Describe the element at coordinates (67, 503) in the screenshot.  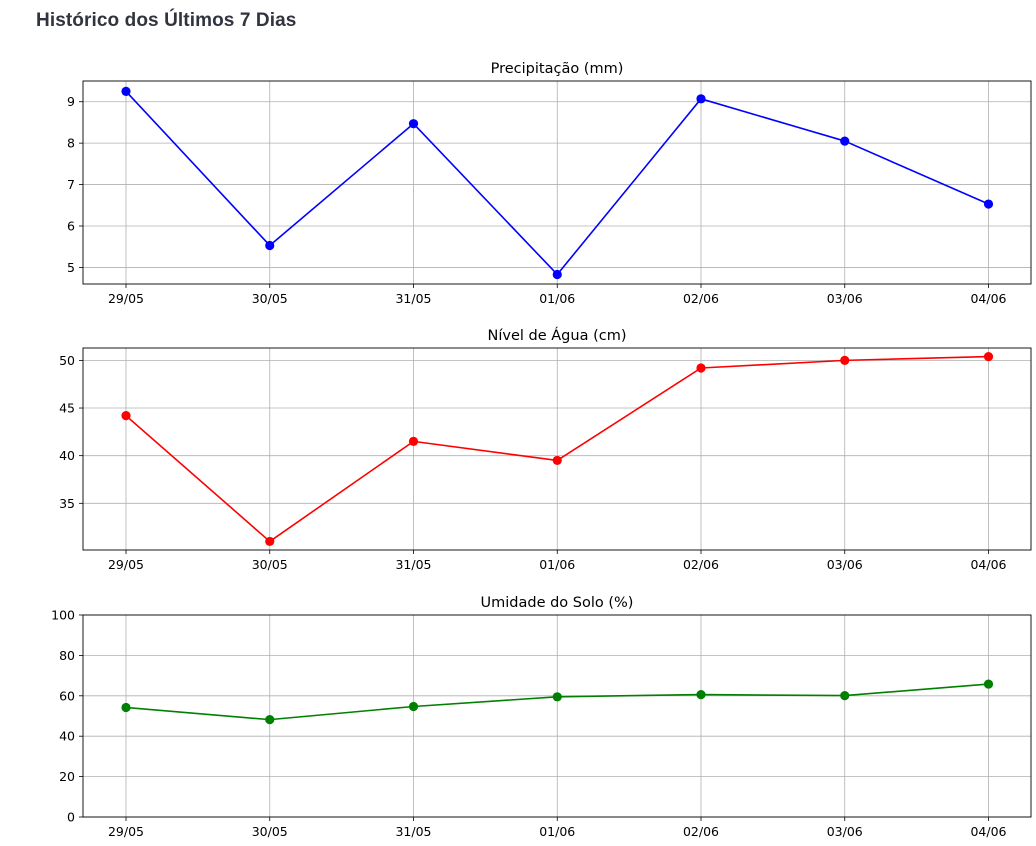
I see `y-tick-label: 35` at that location.